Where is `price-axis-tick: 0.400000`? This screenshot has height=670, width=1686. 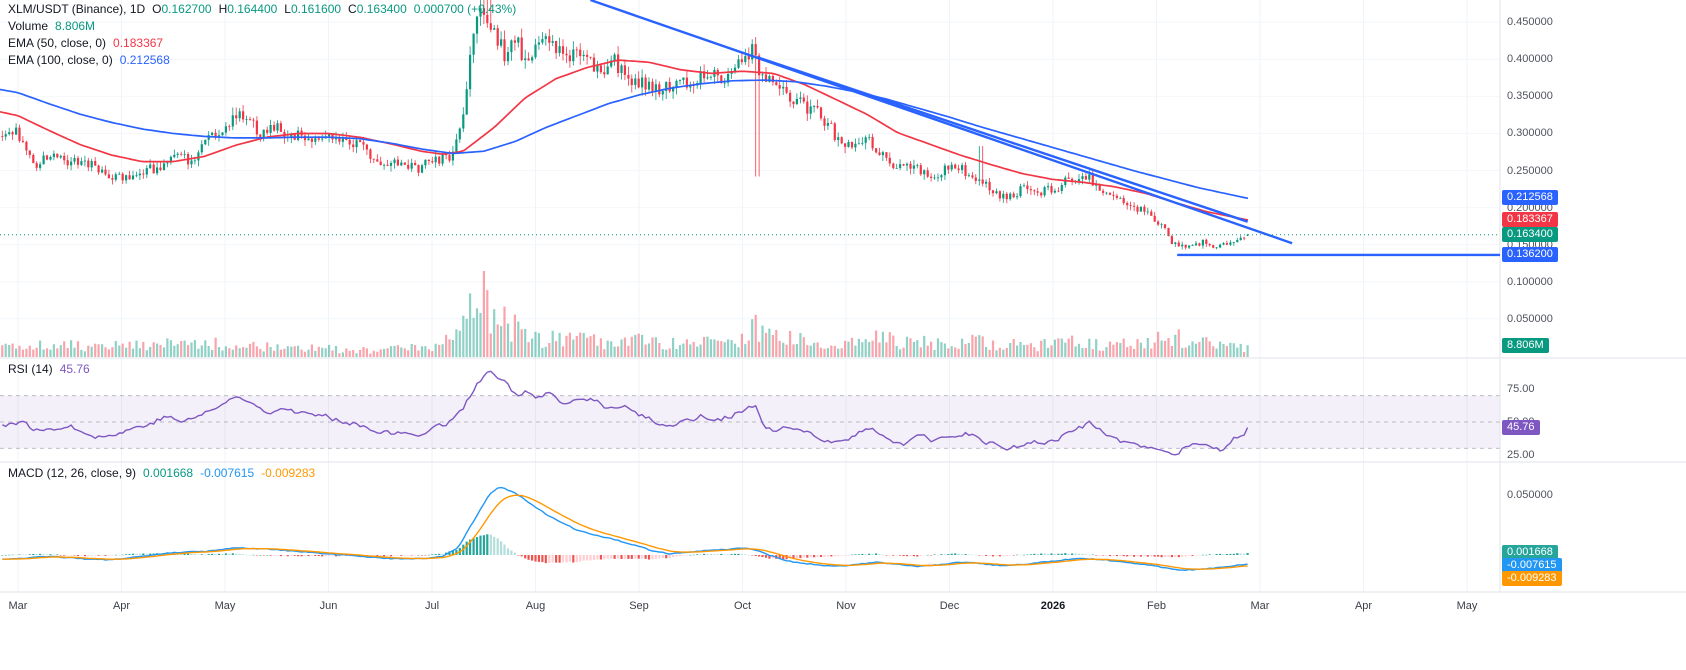
price-axis-tick: 0.400000 is located at coordinates (1530, 59).